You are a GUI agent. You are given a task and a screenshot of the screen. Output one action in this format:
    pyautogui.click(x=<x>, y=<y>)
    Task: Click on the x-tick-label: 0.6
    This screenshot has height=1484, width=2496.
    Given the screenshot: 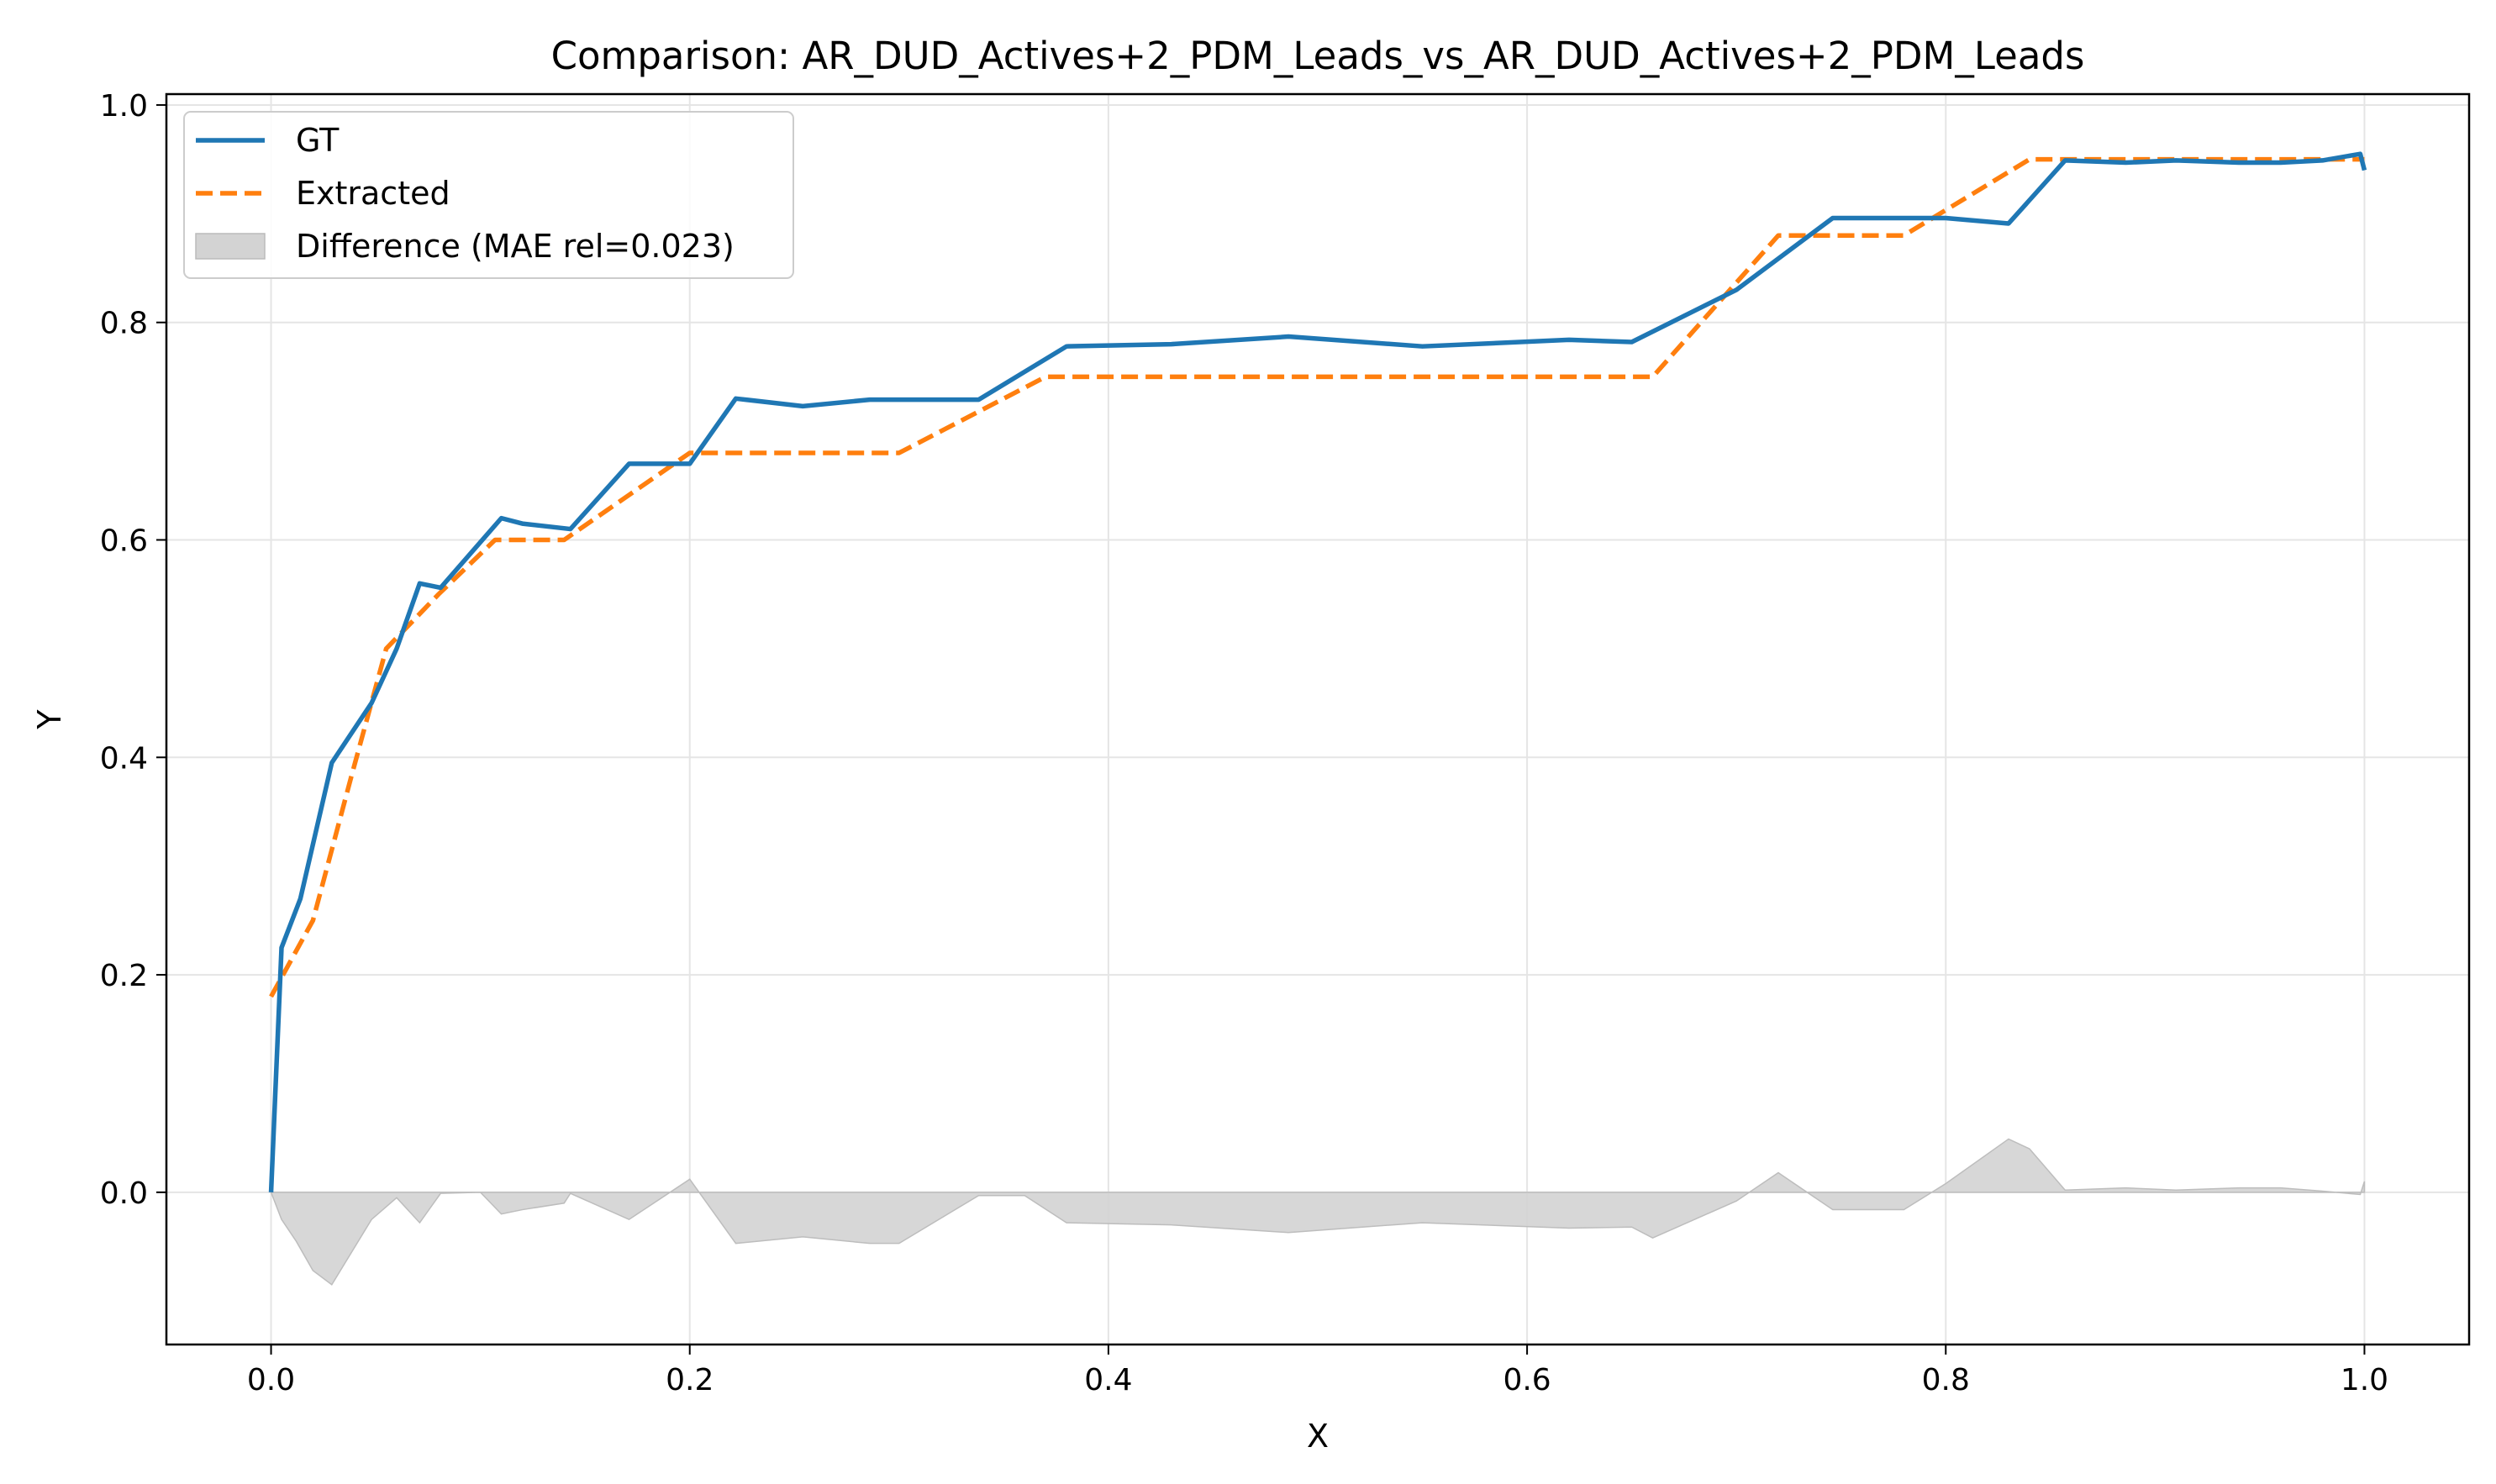 What is the action you would take?
    pyautogui.click(x=1527, y=1380)
    